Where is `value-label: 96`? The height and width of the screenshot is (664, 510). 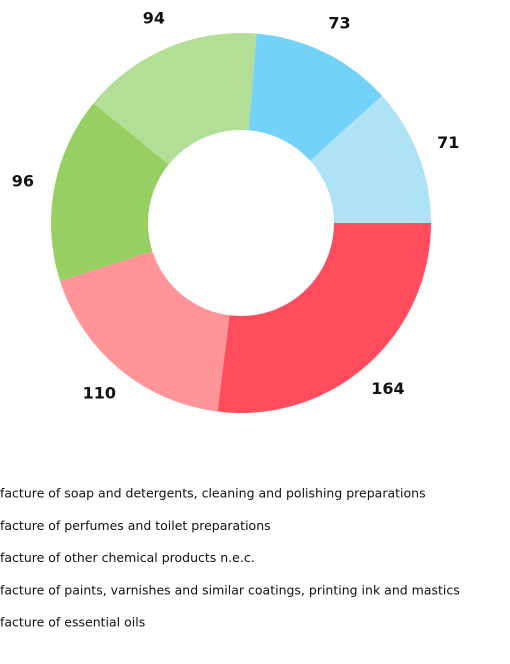
value-label: 96 is located at coordinates (23, 180).